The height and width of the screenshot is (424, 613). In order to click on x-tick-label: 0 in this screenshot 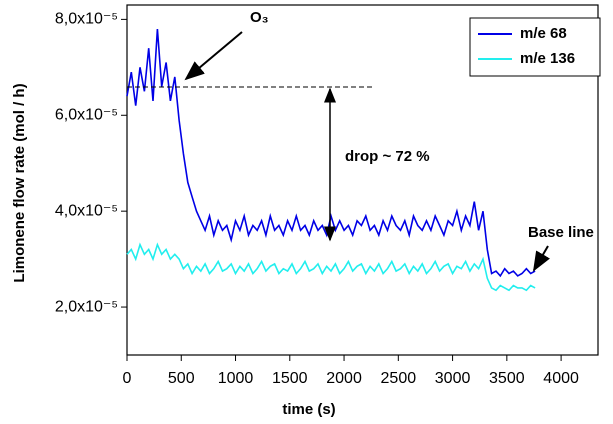, I will do `click(127, 378)`.